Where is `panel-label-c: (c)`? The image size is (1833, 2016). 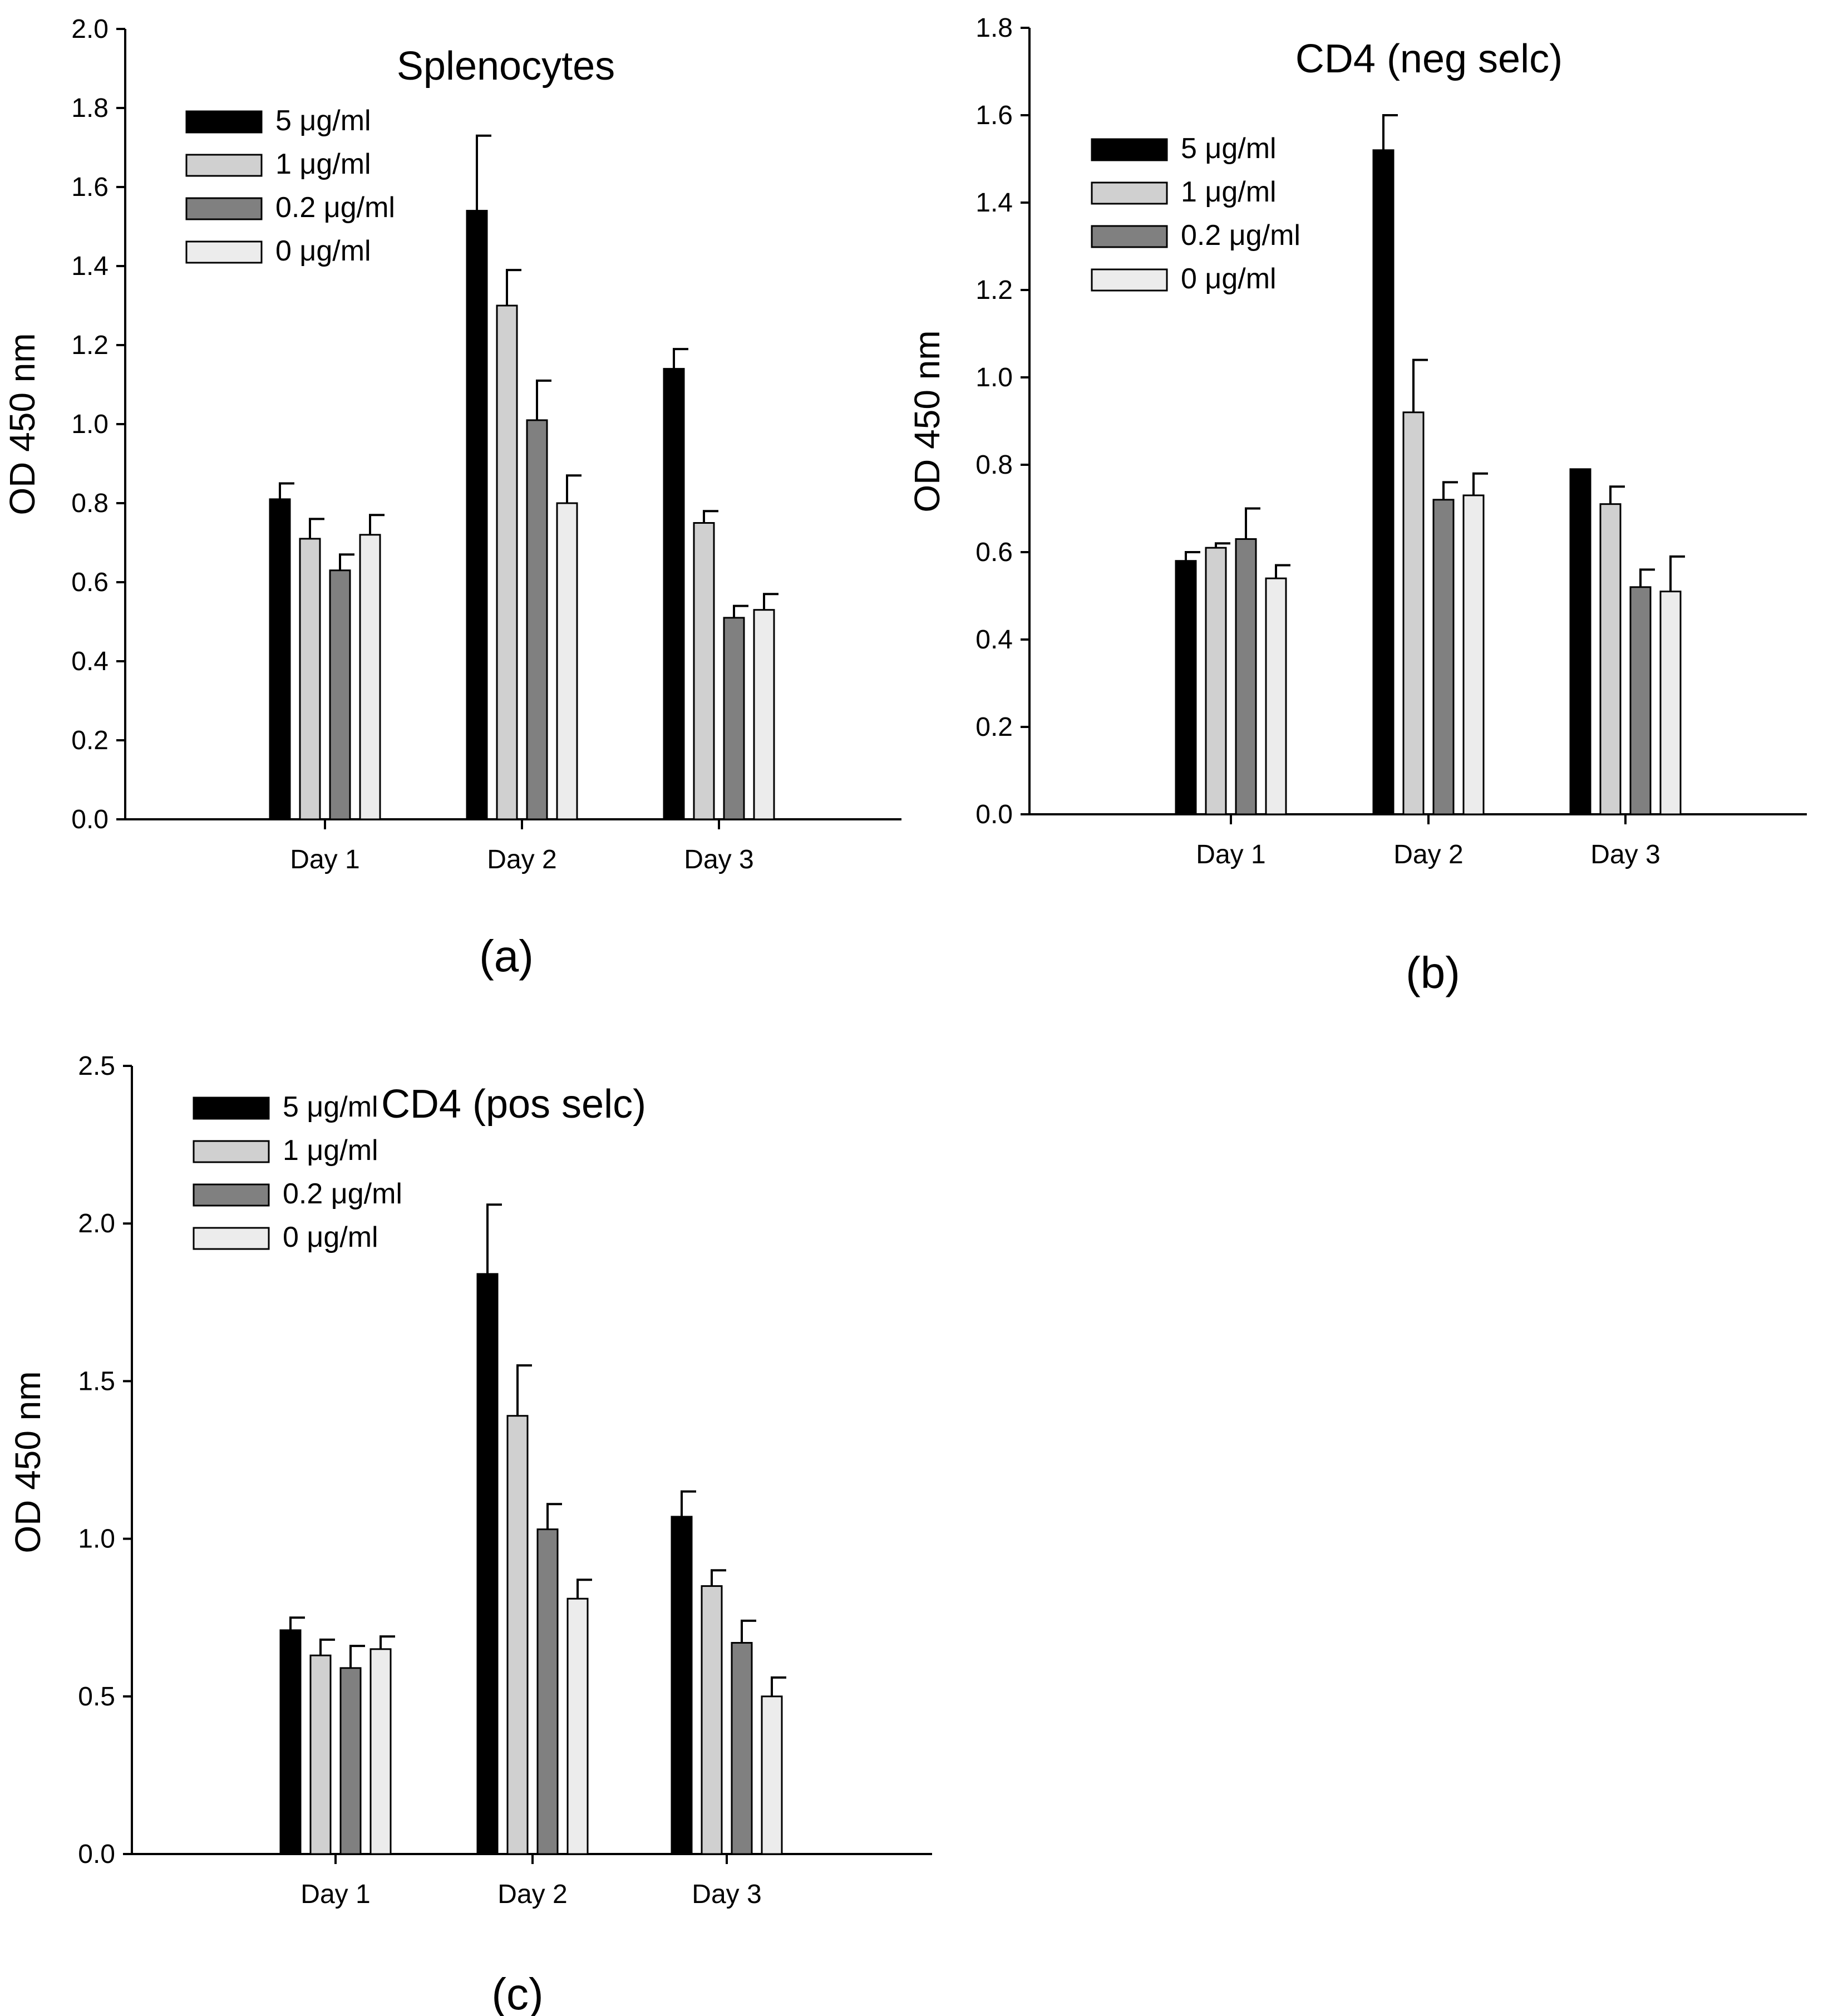 panel-label-c: (c) is located at coordinates (517, 1992).